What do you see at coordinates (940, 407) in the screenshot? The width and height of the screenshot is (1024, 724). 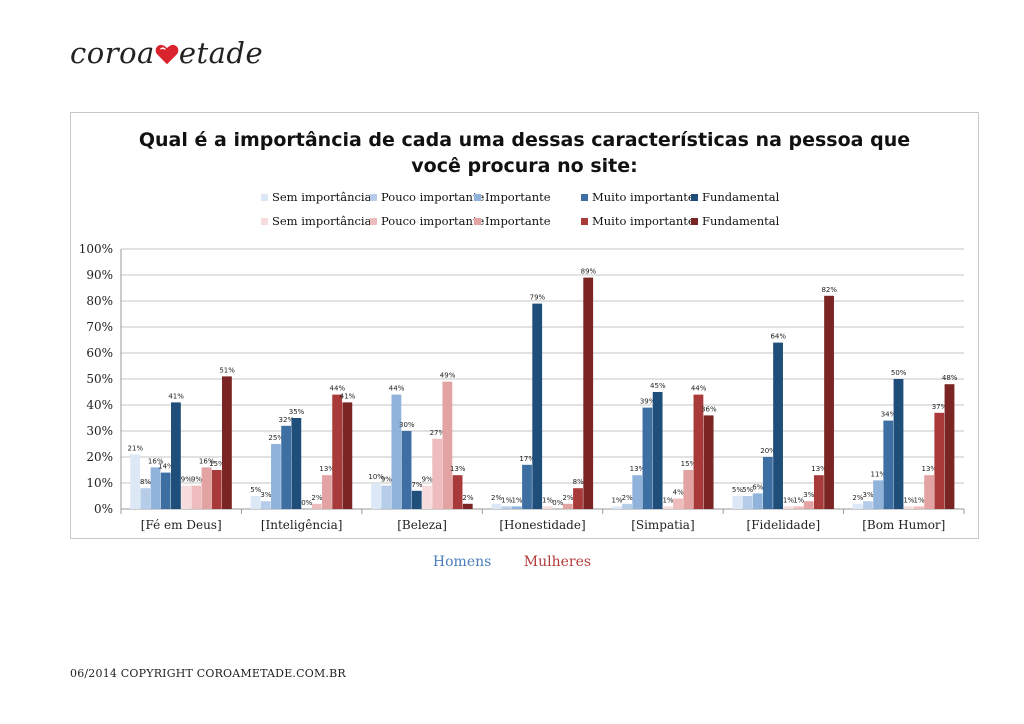 I see `bar-value-label: 37%` at bounding box center [940, 407].